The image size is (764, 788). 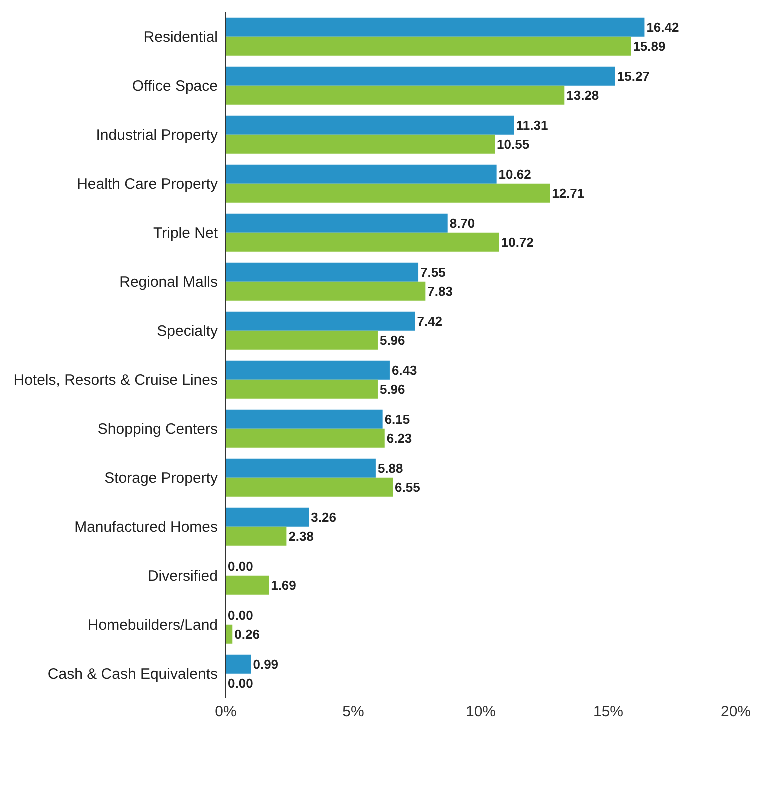 What do you see at coordinates (568, 193) in the screenshot?
I see `data-label: 12.71` at bounding box center [568, 193].